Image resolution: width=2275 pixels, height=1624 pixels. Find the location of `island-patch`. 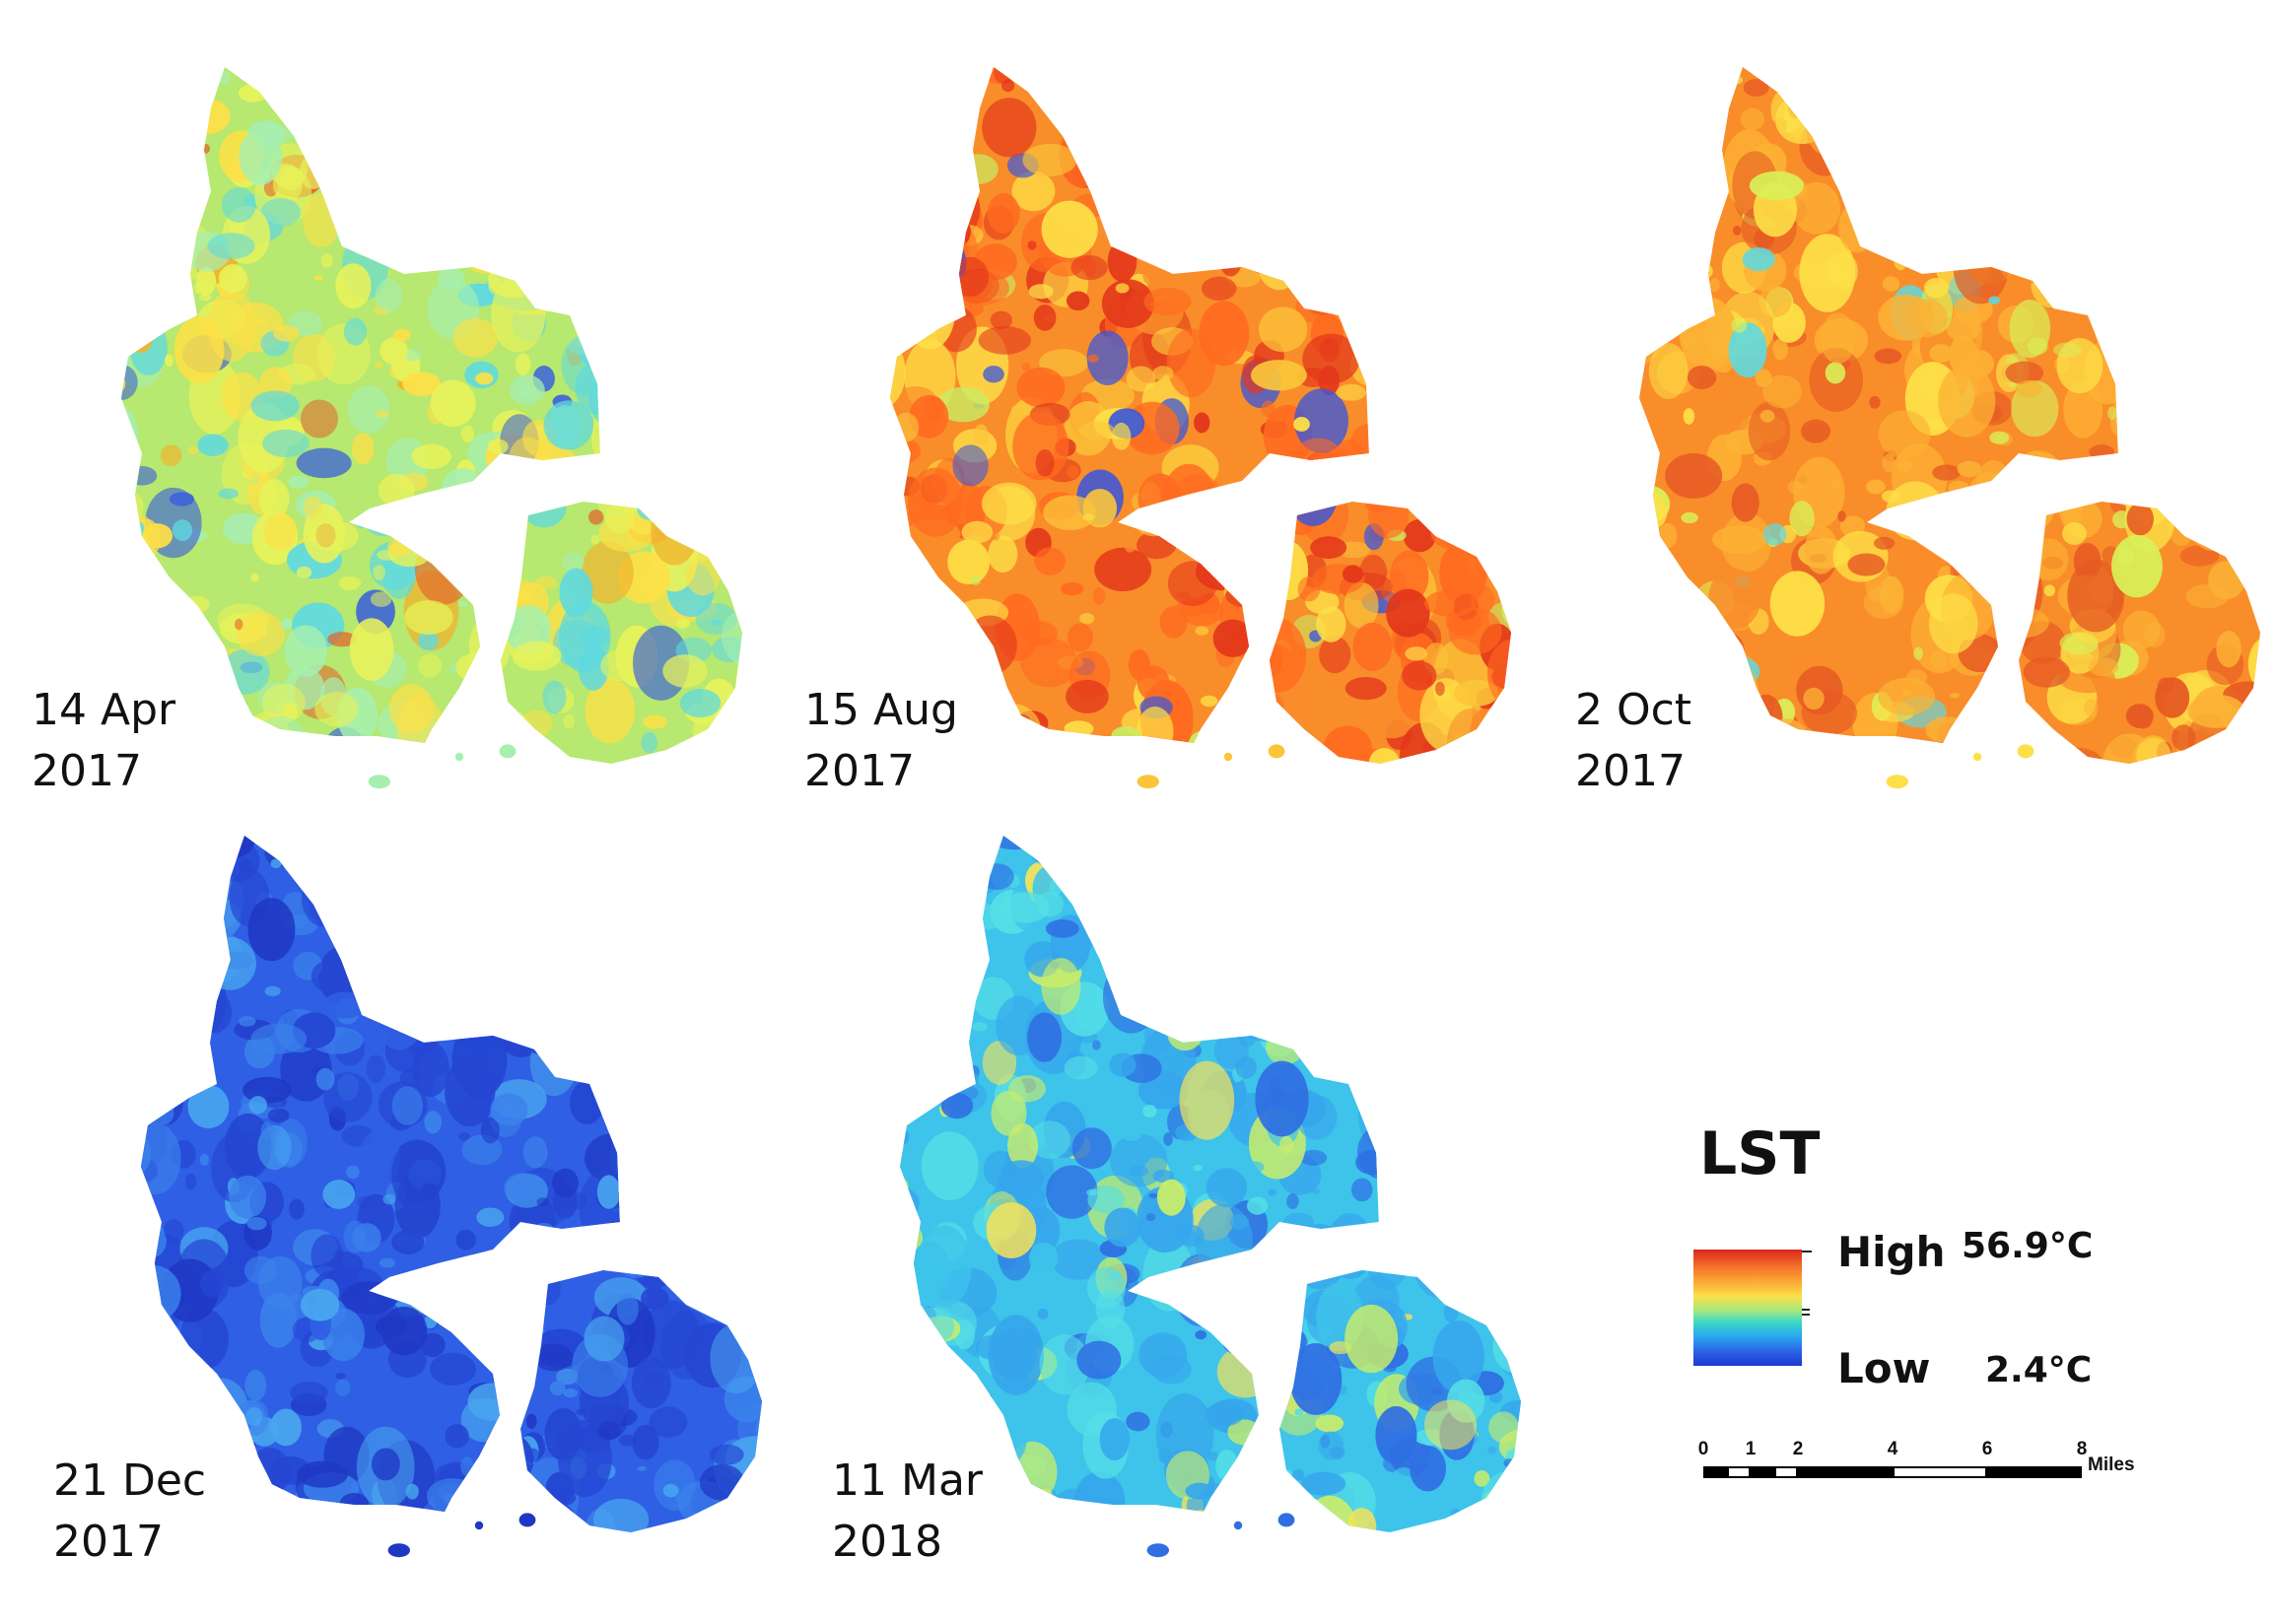

island-patch is located at coordinates (1276, 752).